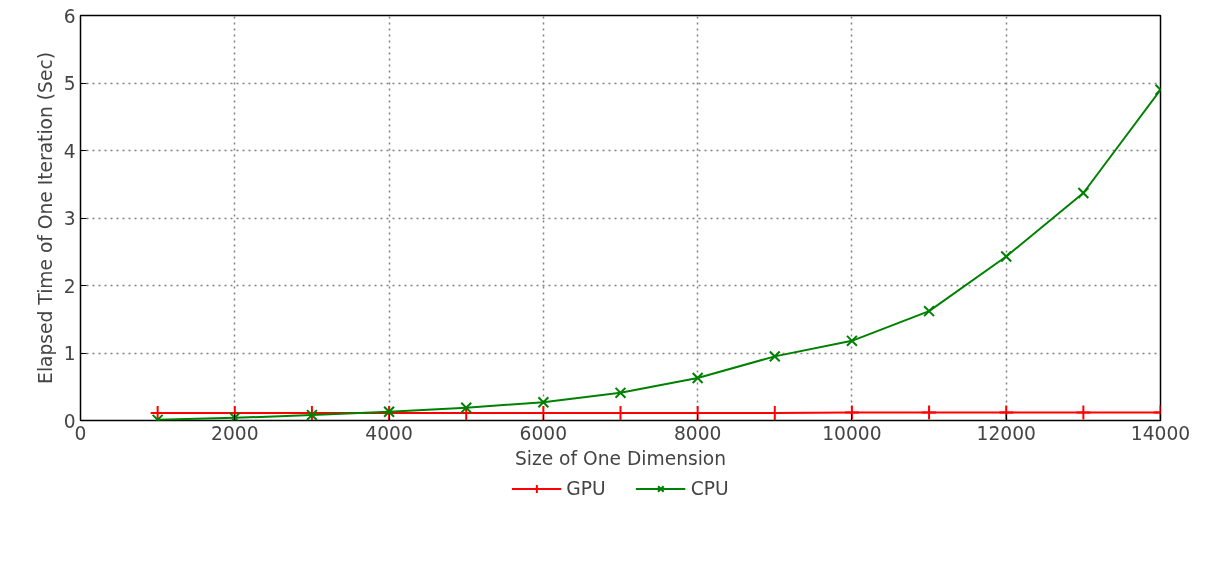 The width and height of the screenshot is (1207, 578). Describe the element at coordinates (620, 458) in the screenshot. I see `x-axis-title: Size of One Dimension` at that location.